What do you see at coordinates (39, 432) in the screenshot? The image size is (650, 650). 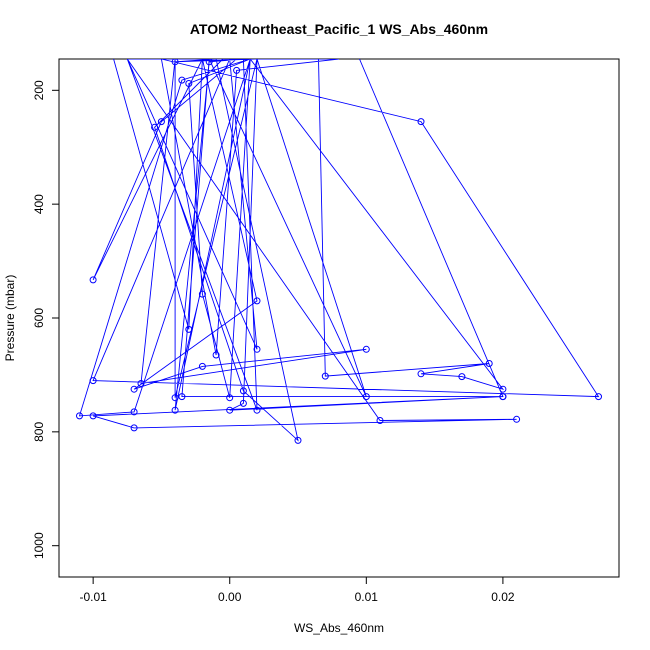 I see `y-tick-label: 800` at bounding box center [39, 432].